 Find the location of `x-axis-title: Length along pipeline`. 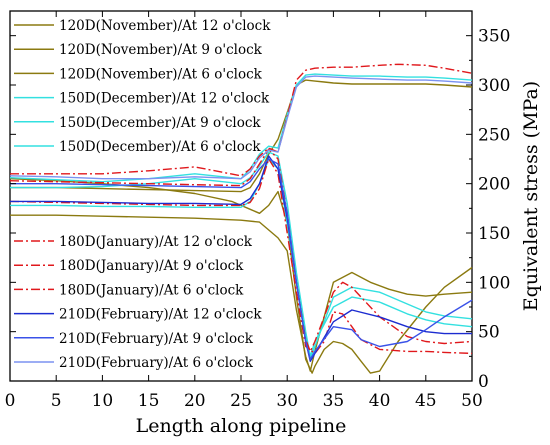

x-axis-title: Length along pipeline is located at coordinates (241, 426).